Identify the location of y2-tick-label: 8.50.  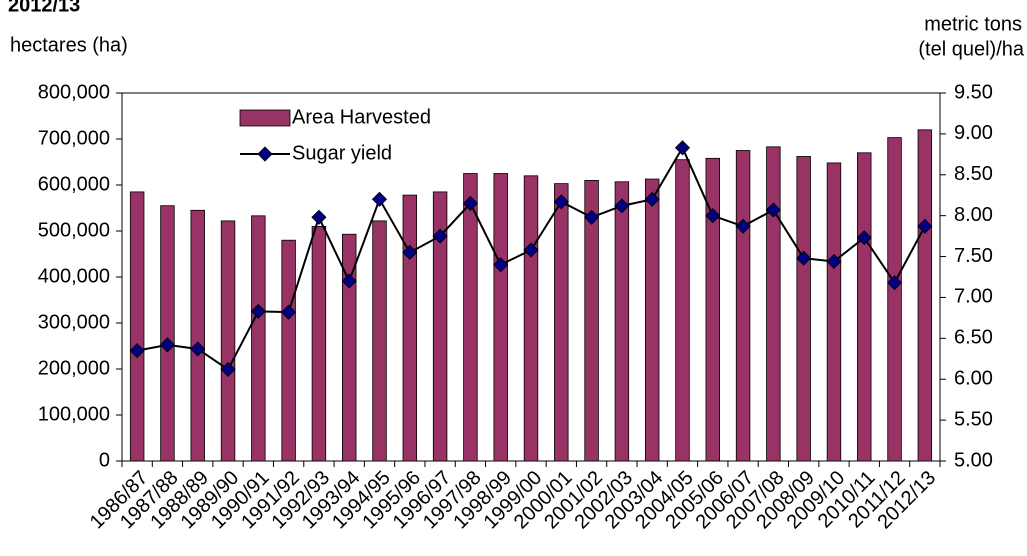
(973, 174).